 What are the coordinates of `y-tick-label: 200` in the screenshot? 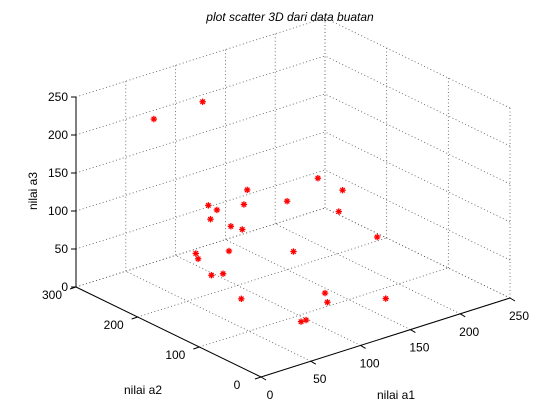 It's located at (114, 325).